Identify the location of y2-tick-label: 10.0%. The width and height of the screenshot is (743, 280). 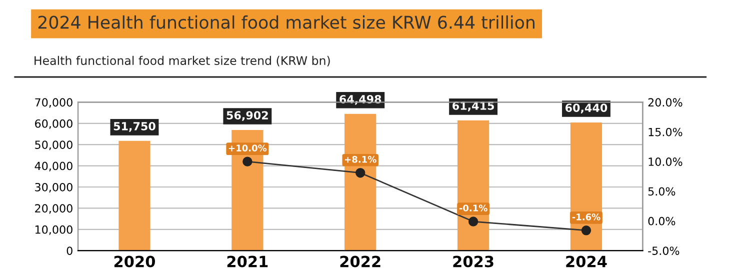
(665, 162).